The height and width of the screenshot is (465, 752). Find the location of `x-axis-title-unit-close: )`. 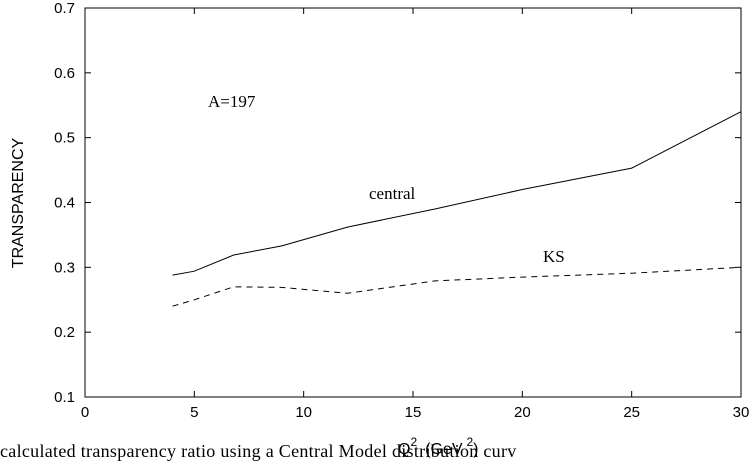

x-axis-title-unit-close: ) is located at coordinates (475, 449).